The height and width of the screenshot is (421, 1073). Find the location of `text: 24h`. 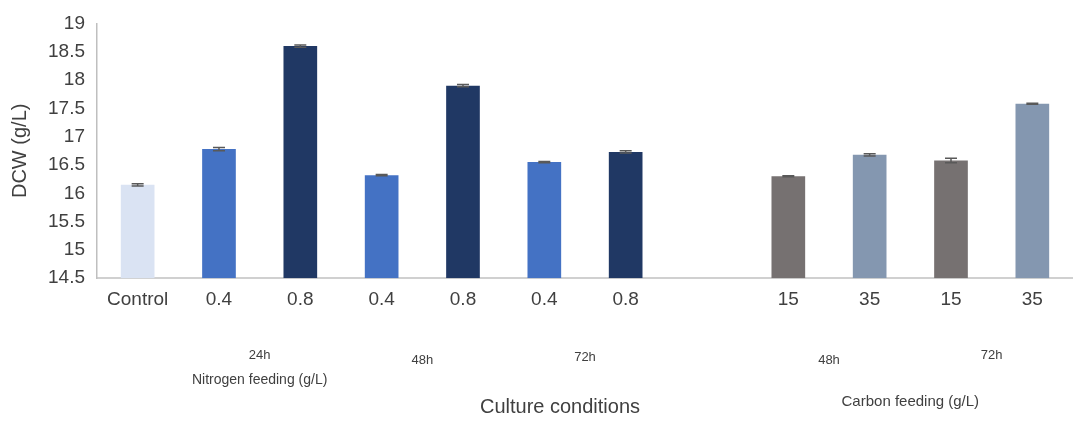

text: 24h is located at coordinates (259, 354).